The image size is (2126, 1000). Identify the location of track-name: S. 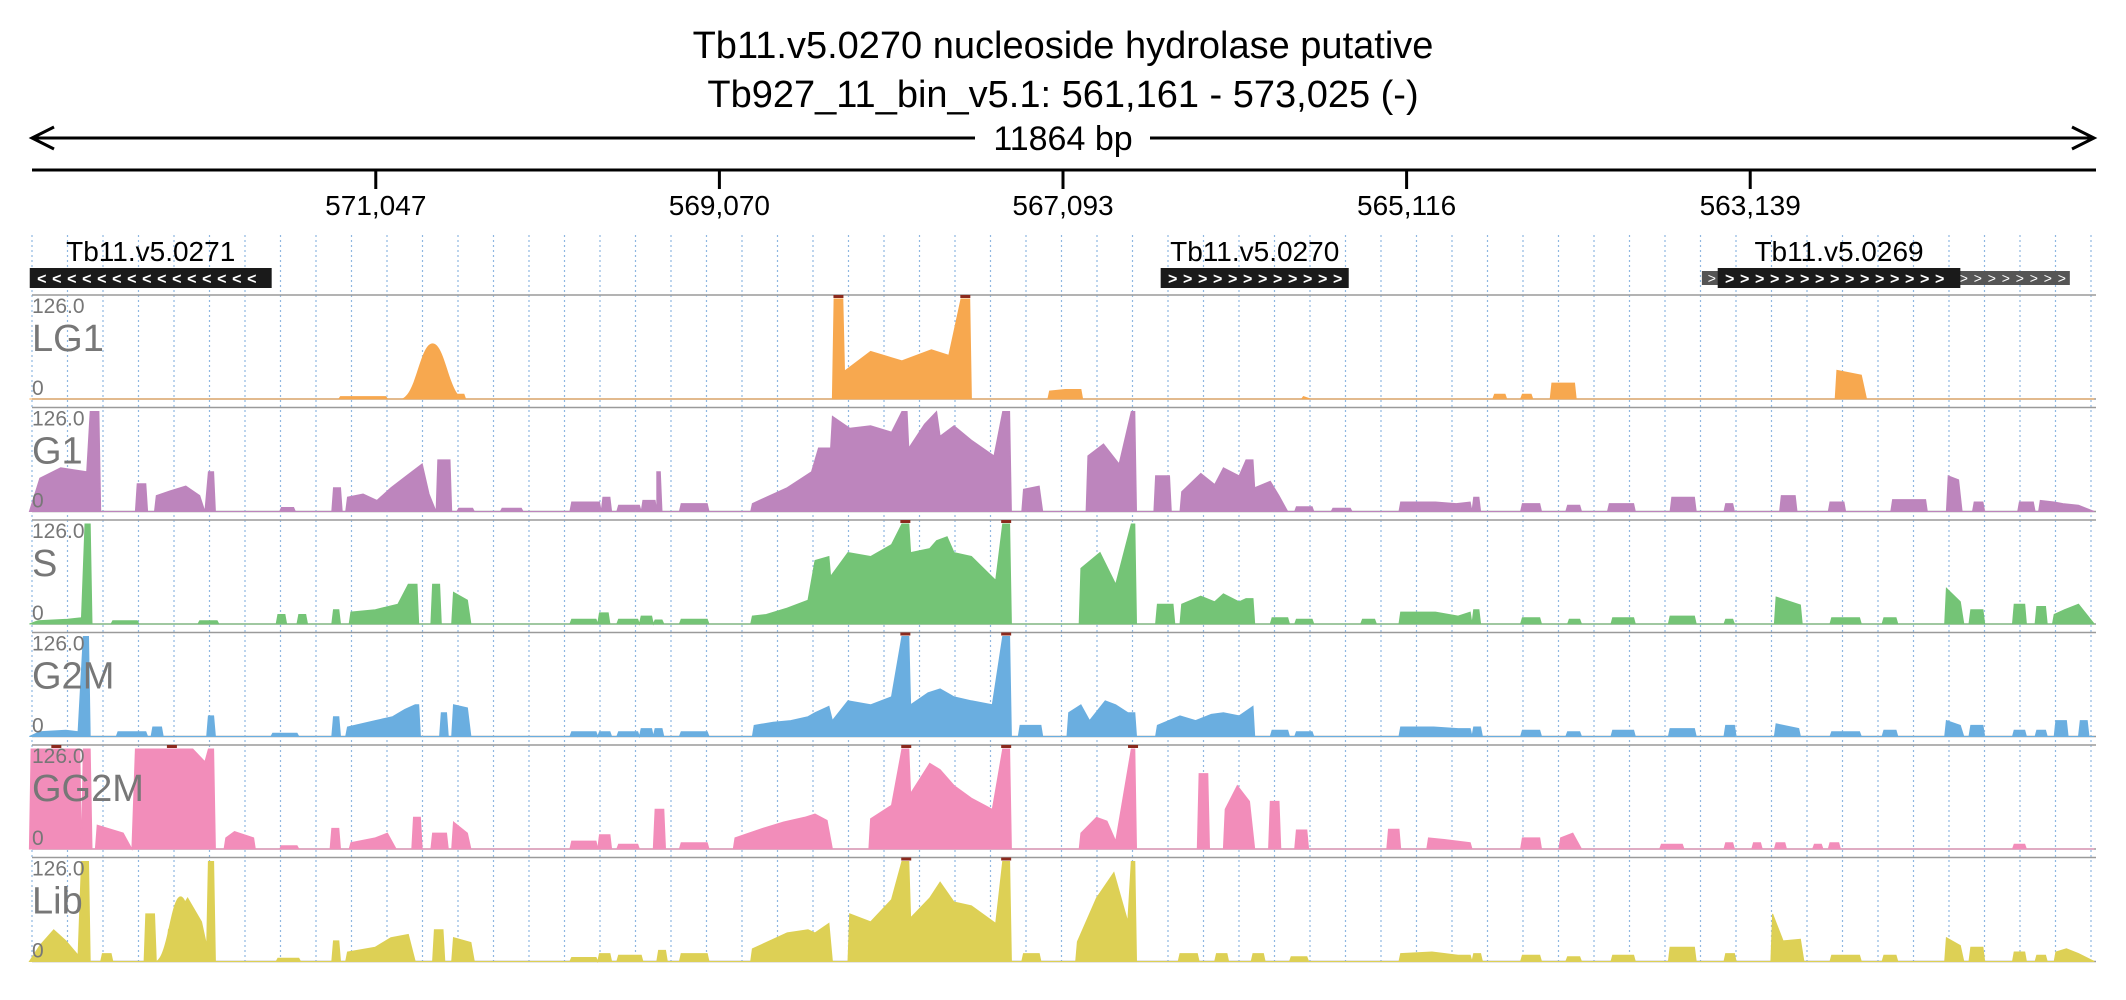
(44, 564).